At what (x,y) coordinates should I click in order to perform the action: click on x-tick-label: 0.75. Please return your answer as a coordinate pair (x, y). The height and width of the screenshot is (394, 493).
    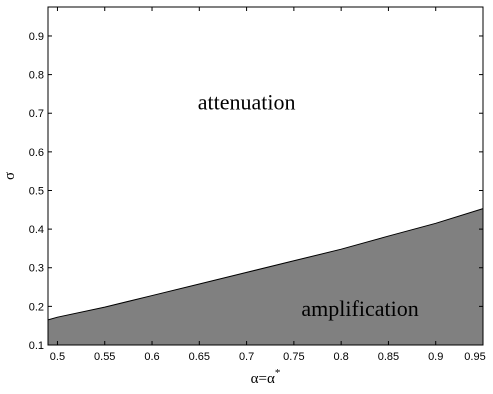
    Looking at the image, I should click on (293, 357).